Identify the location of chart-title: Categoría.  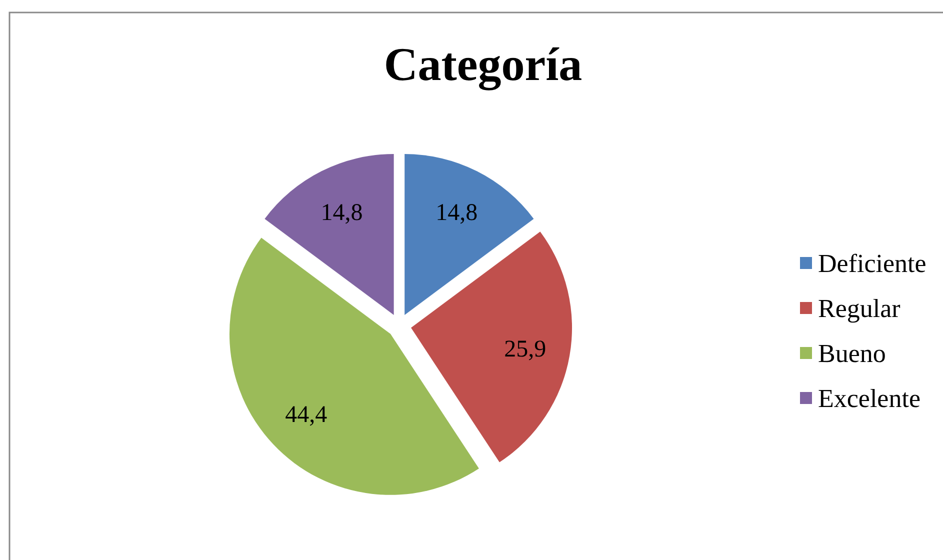
(483, 65).